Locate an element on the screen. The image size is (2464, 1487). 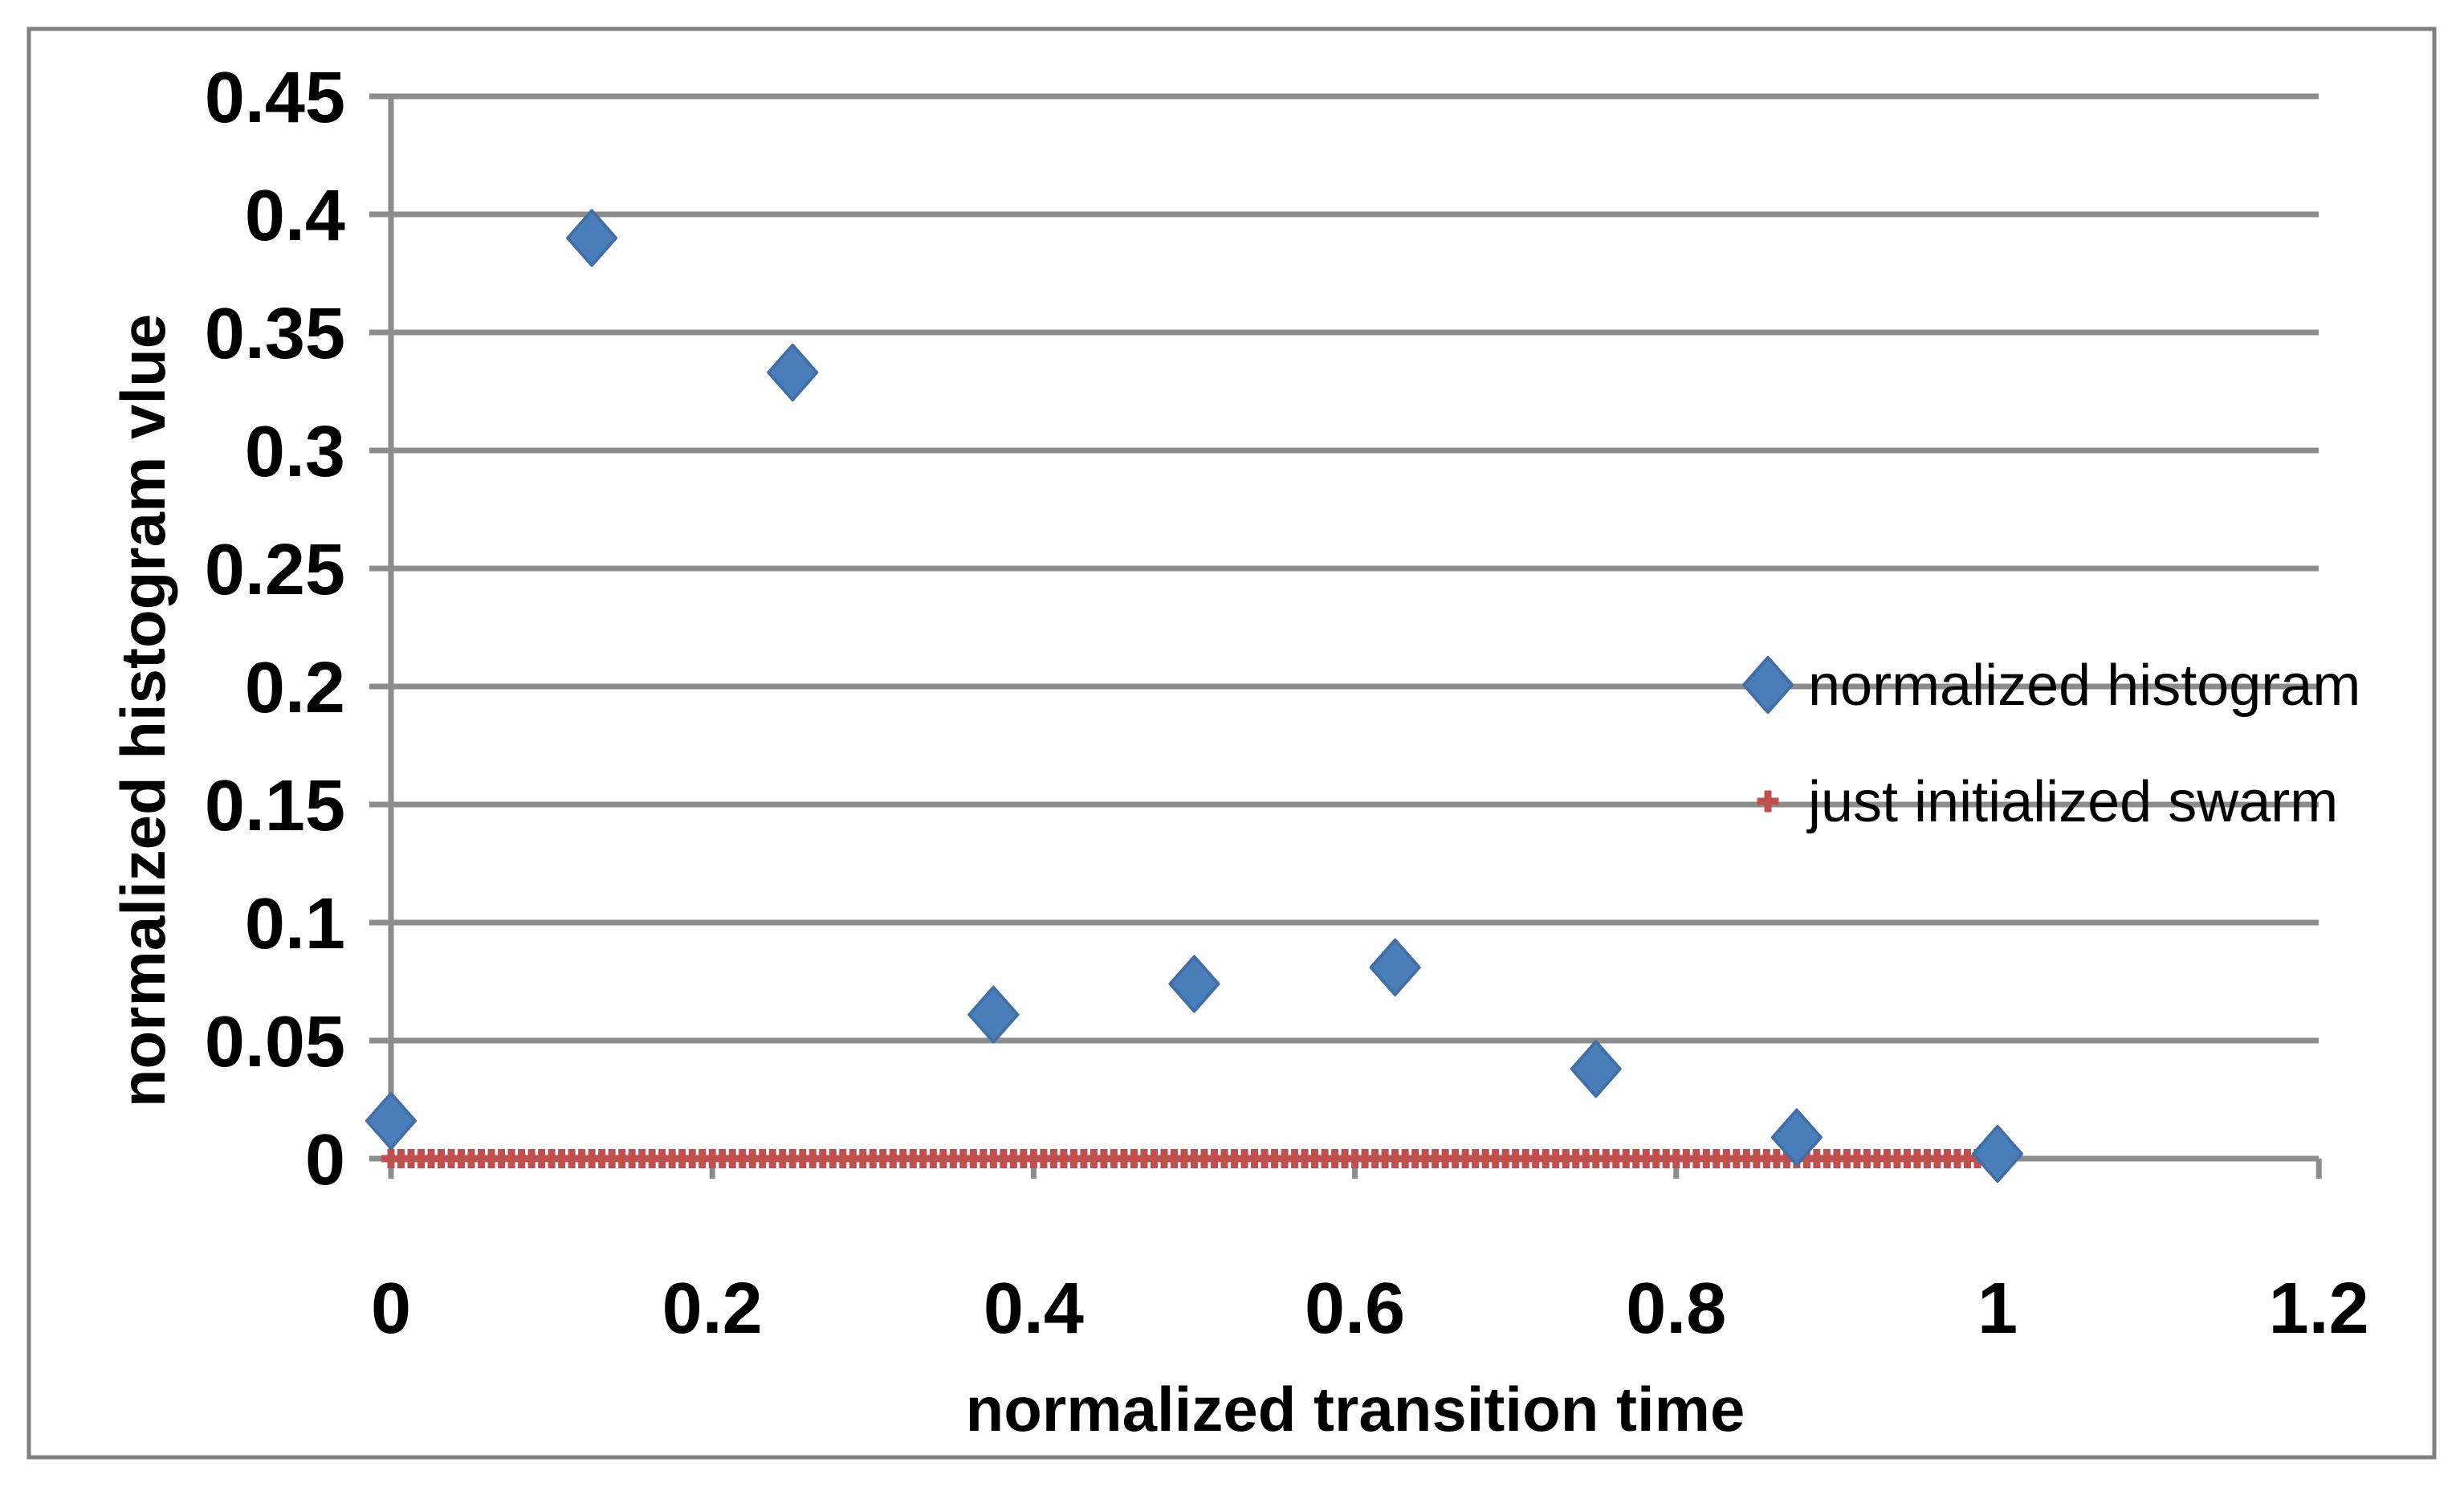
x-tick-label: 0.4 is located at coordinates (1034, 1309).